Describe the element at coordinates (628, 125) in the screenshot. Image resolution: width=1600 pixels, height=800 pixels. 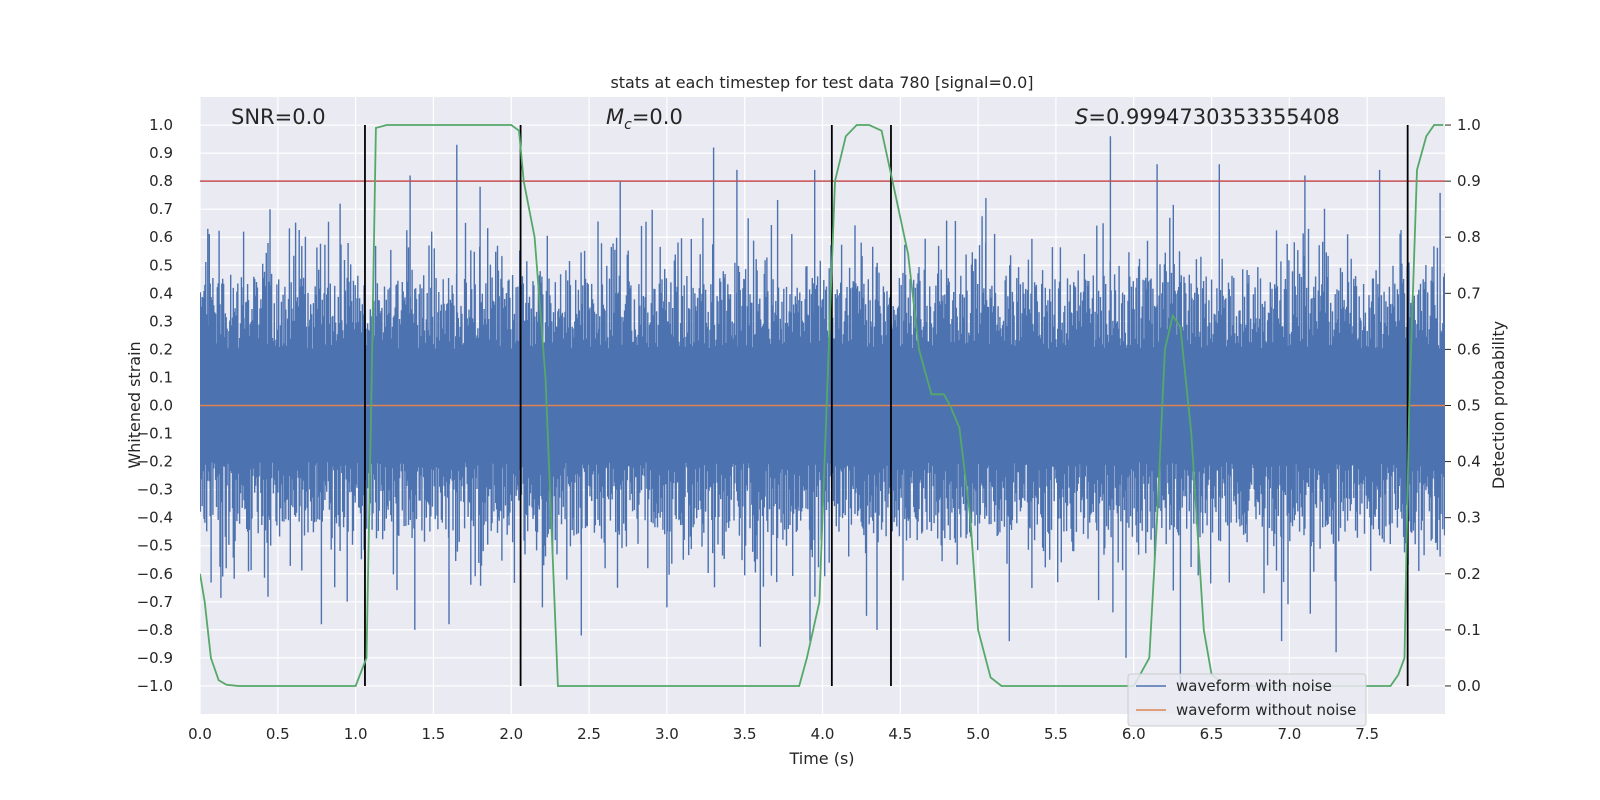
I see `mc-subscript: c` at that location.